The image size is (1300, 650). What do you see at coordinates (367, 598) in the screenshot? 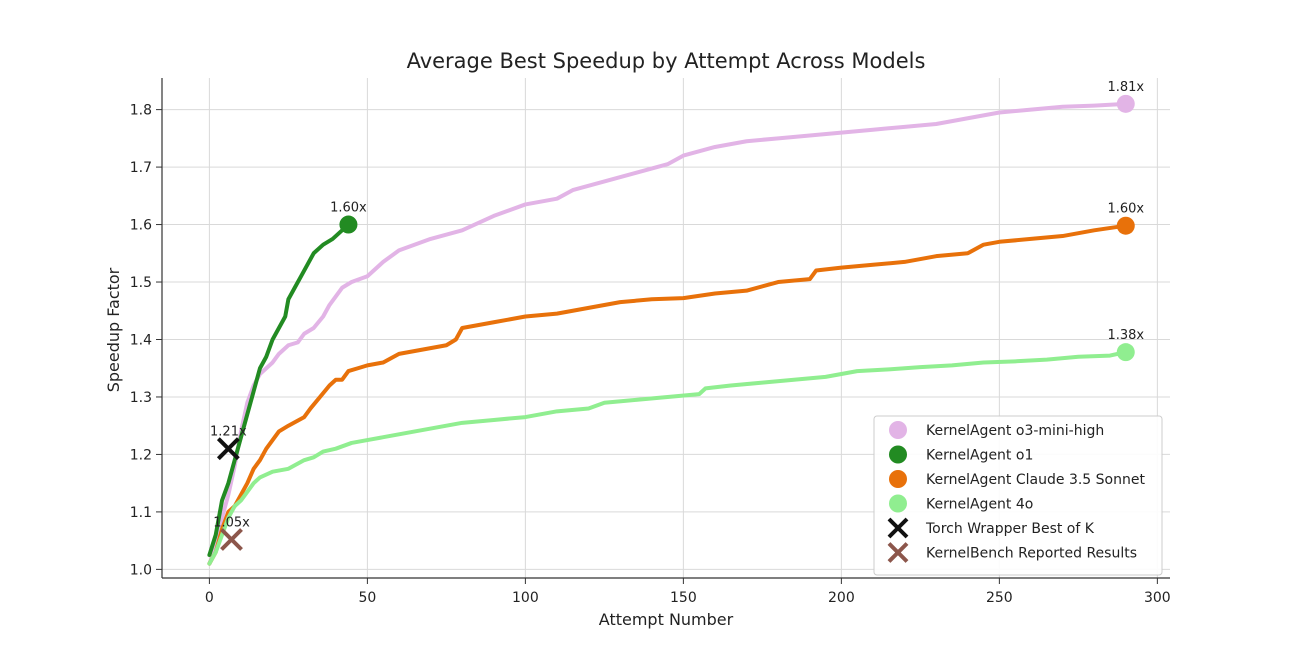
I see `x-tick-label: 50` at bounding box center [367, 598].